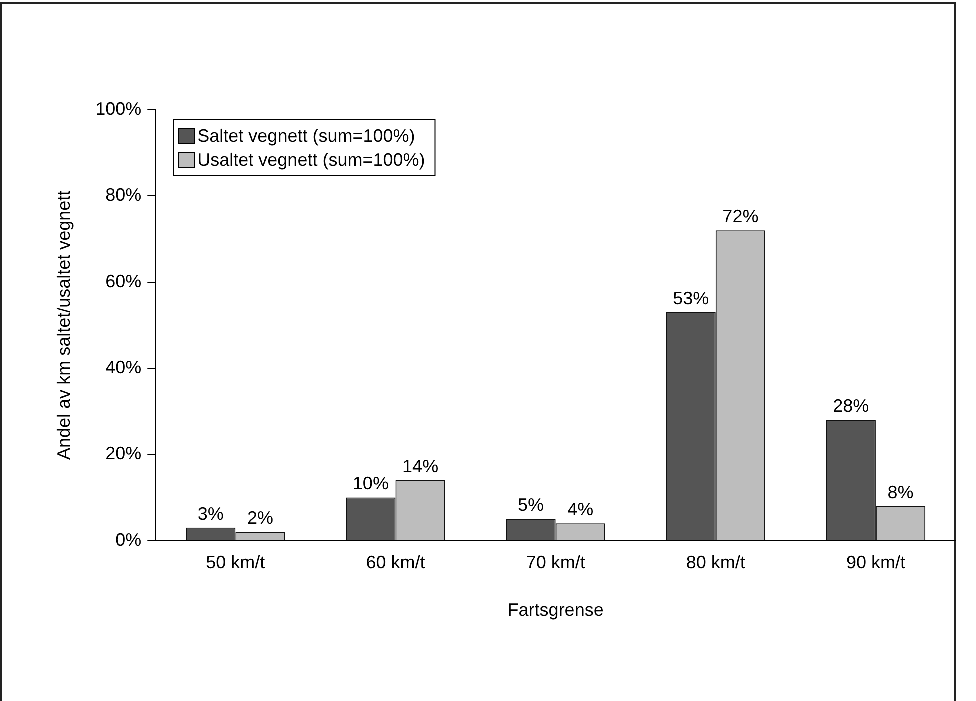  Describe the element at coordinates (124, 454) in the screenshot. I see `y-tick-label: 20%` at that location.